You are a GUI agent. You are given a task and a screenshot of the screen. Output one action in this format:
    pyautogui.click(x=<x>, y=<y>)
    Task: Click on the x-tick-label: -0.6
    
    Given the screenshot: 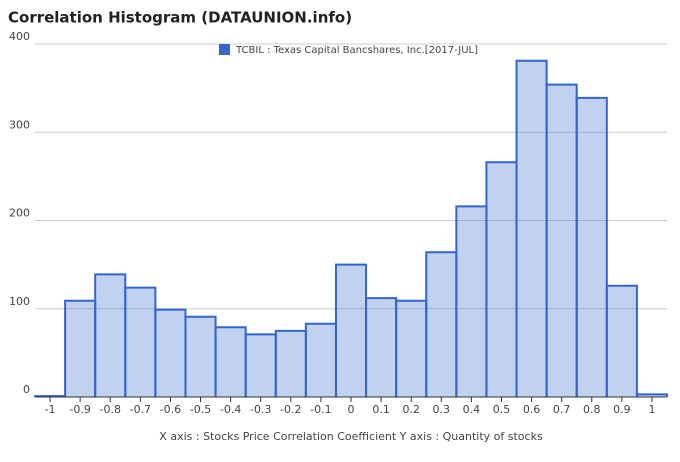 What is the action you would take?
    pyautogui.click(x=170, y=409)
    